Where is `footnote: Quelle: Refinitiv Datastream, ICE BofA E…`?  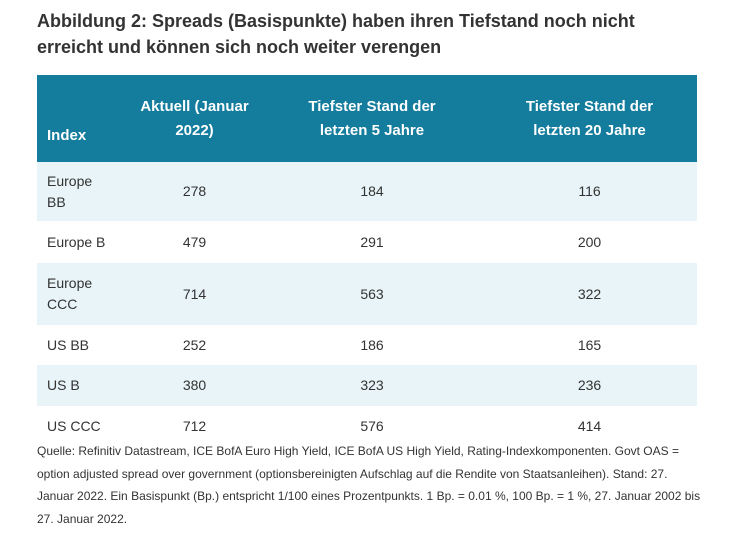
footnote: Quelle: Refinitiv Datastream, ICE BofA E… is located at coordinates (369, 485).